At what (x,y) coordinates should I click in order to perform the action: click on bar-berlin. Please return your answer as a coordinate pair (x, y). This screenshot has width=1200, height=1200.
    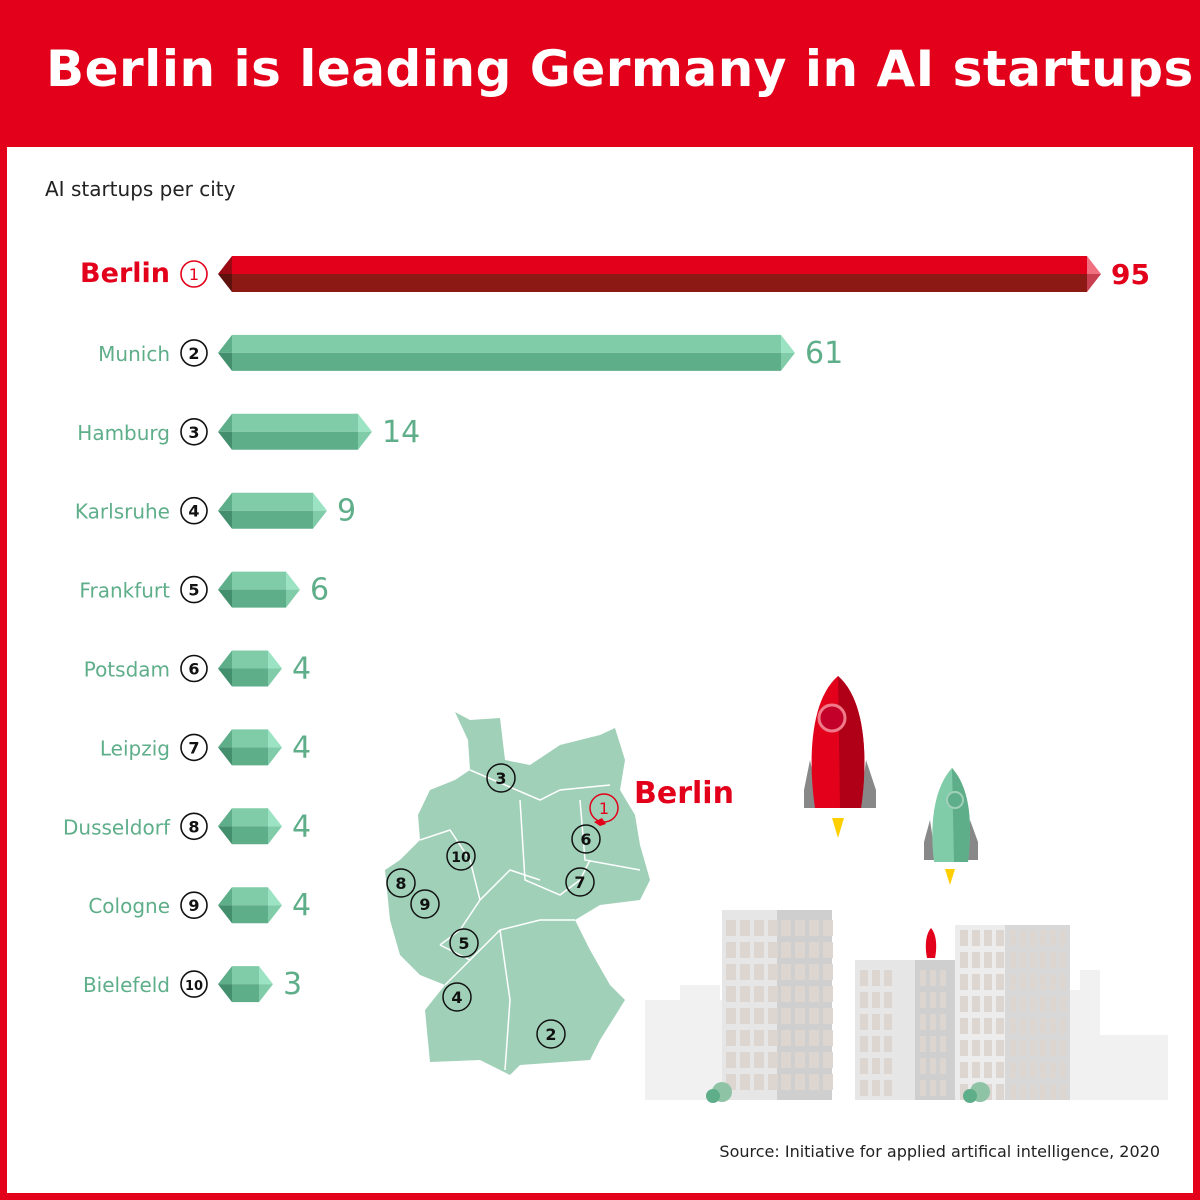
    Looking at the image, I should click on (659, 274).